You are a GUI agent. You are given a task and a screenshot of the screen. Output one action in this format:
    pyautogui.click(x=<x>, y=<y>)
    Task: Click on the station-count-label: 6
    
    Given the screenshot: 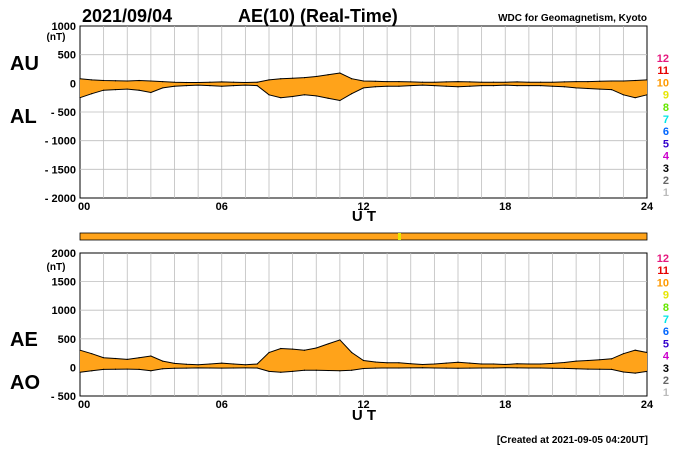 What is the action you would take?
    pyautogui.click(x=666, y=332)
    